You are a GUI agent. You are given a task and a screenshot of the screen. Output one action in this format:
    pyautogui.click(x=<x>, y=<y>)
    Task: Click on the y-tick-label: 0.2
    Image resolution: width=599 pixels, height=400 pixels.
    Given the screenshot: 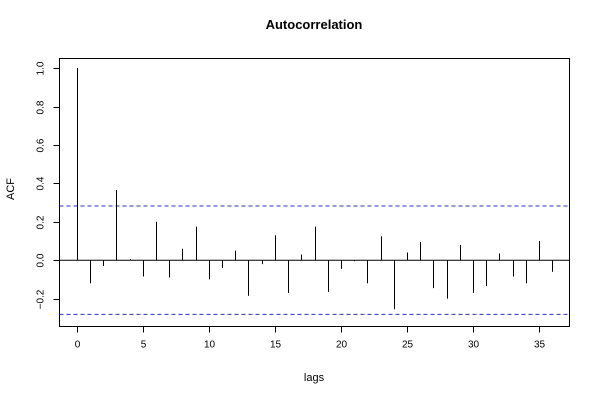 What is the action you would take?
    pyautogui.click(x=41, y=222)
    